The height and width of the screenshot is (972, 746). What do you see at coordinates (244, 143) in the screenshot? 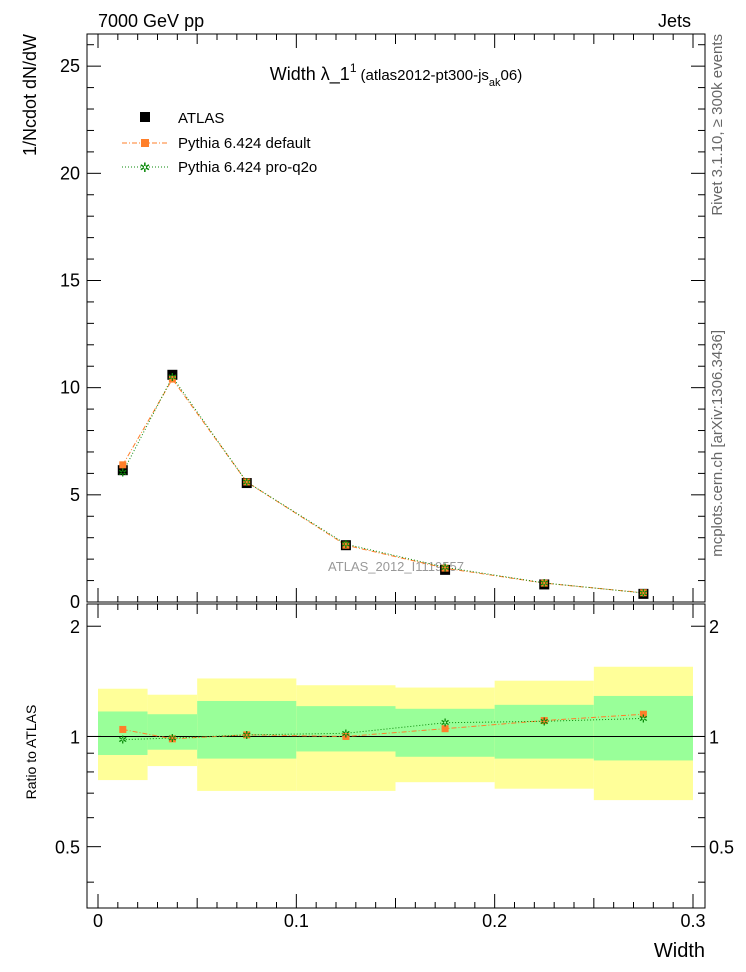
I see `legend-default: Pythia 6.424 default` at bounding box center [244, 143].